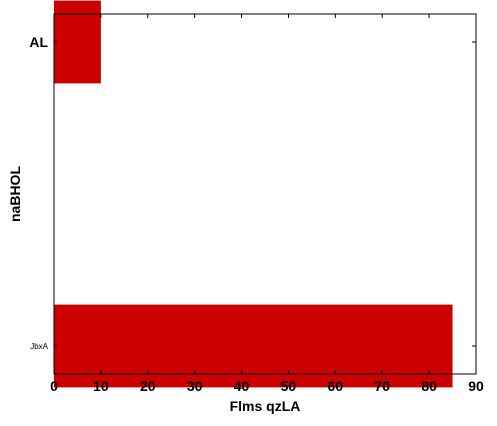 The height and width of the screenshot is (426, 497). I want to click on x-tick-label: 70, so click(382, 386).